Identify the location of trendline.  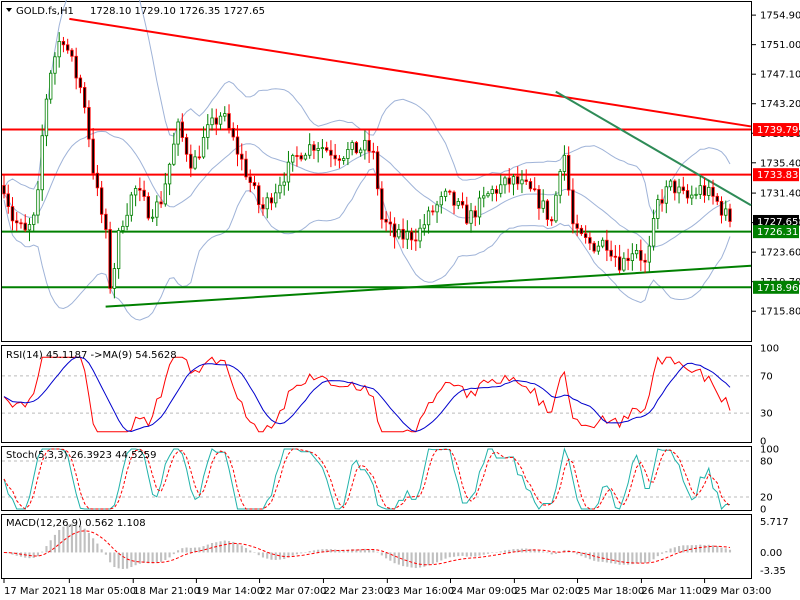
(653, 148).